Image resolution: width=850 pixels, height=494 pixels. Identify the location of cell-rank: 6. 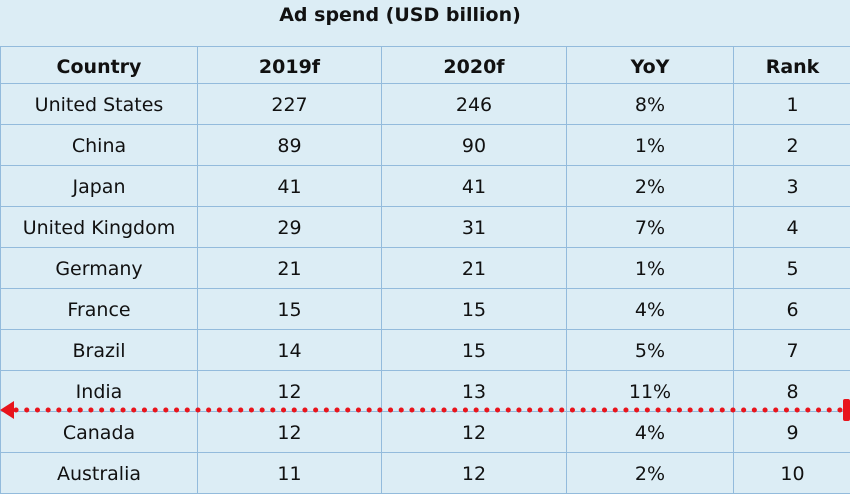
(792, 309).